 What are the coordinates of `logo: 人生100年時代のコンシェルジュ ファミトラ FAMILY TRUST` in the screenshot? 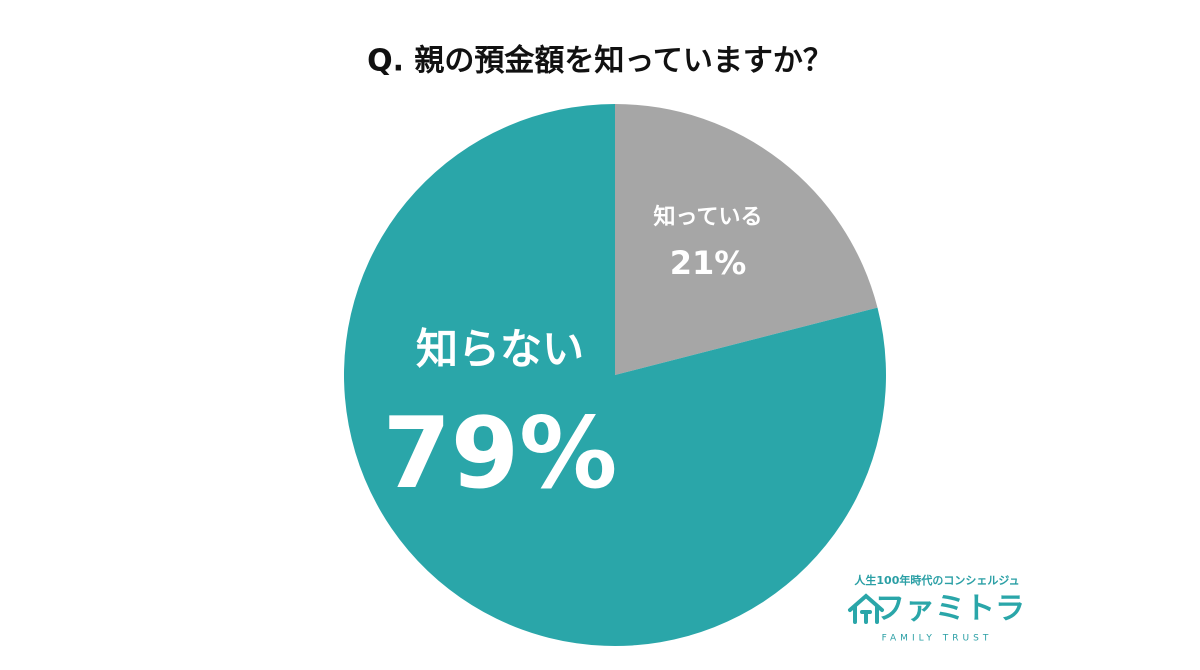 It's located at (936, 608).